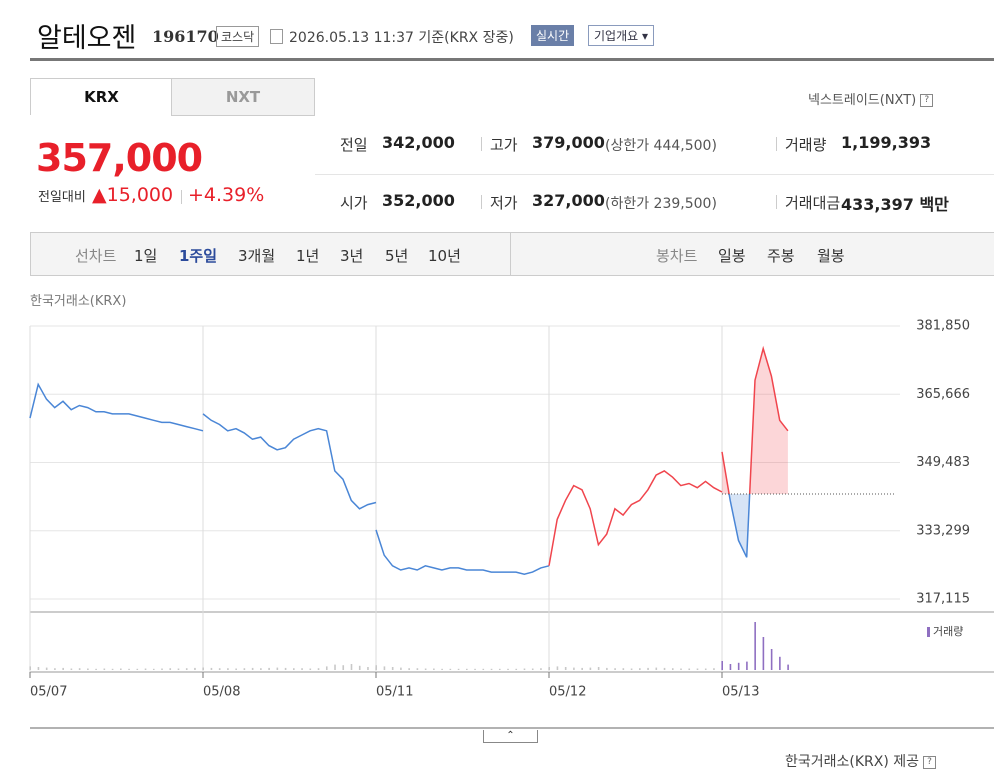 The image size is (994, 776). What do you see at coordinates (243, 97) in the screenshot?
I see `tab-nxt: NXT` at bounding box center [243, 97].